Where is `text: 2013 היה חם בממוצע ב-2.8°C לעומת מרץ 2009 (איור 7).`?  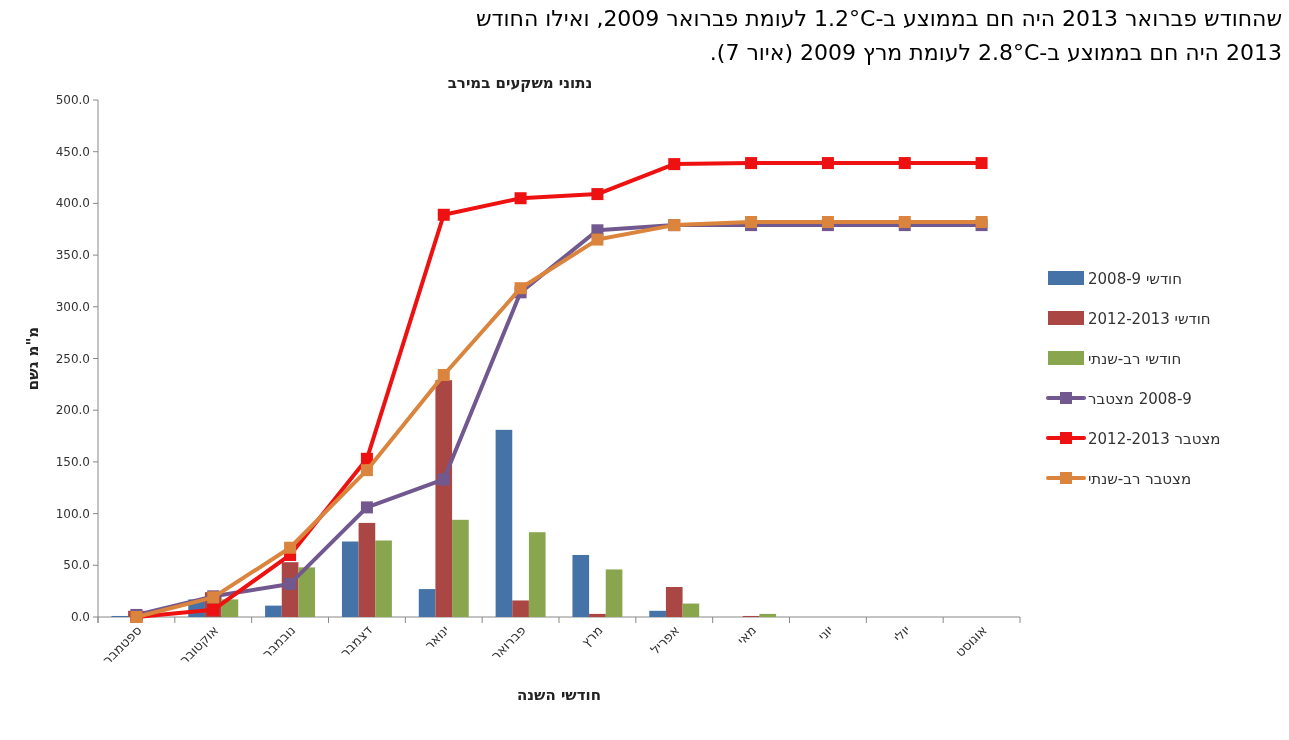
text: 2013 היה חם בממוצע ב-2.8°C לעומת מרץ 2009 (איור 7). is located at coordinates (995, 52).